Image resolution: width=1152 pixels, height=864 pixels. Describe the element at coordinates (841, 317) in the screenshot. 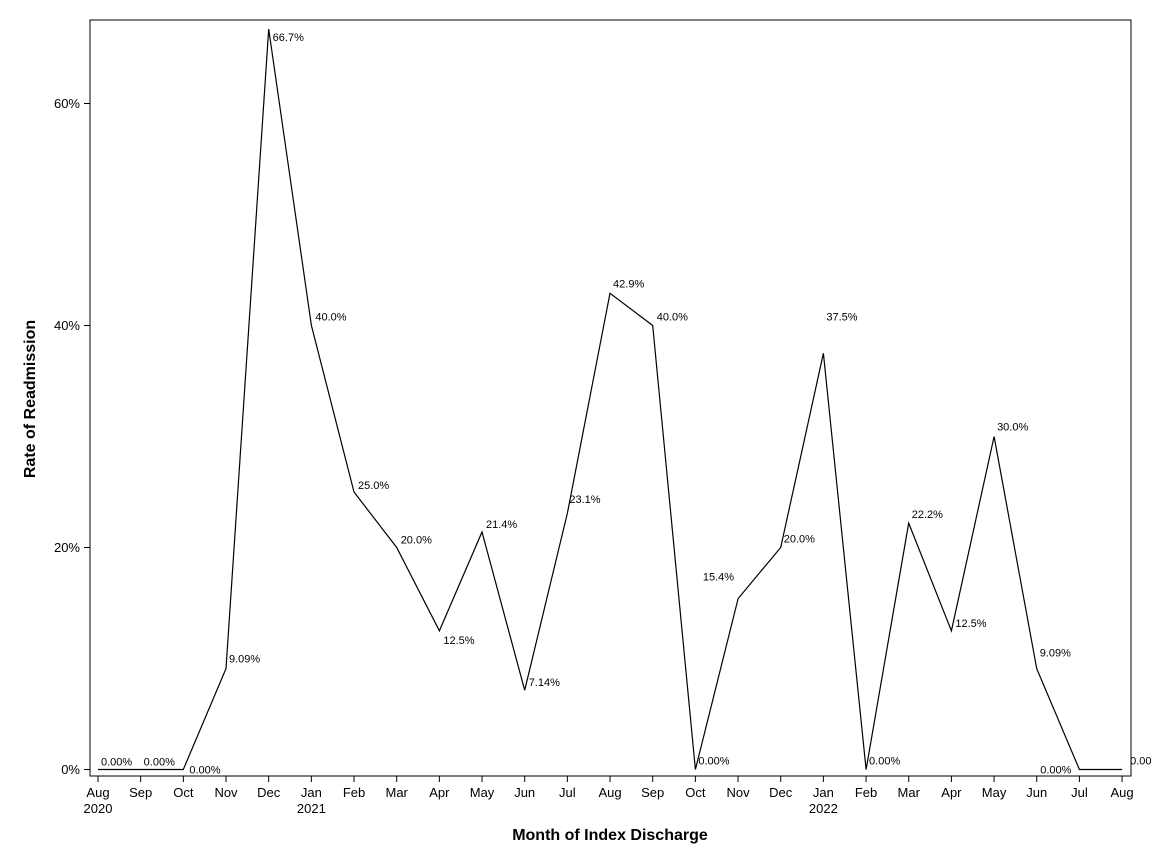

I see `data-label: 37.5%` at that location.